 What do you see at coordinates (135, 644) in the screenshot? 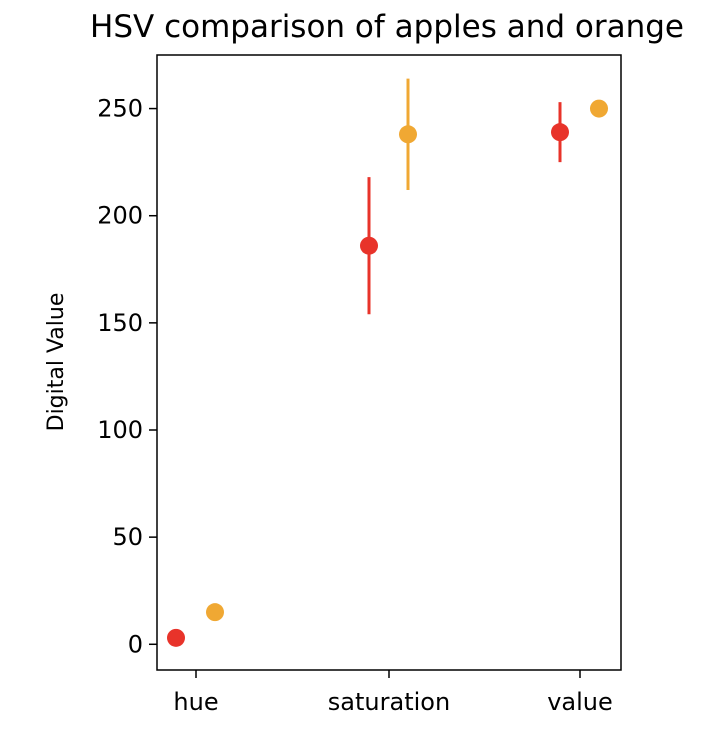
I see `y-tick-label: 0` at bounding box center [135, 644].